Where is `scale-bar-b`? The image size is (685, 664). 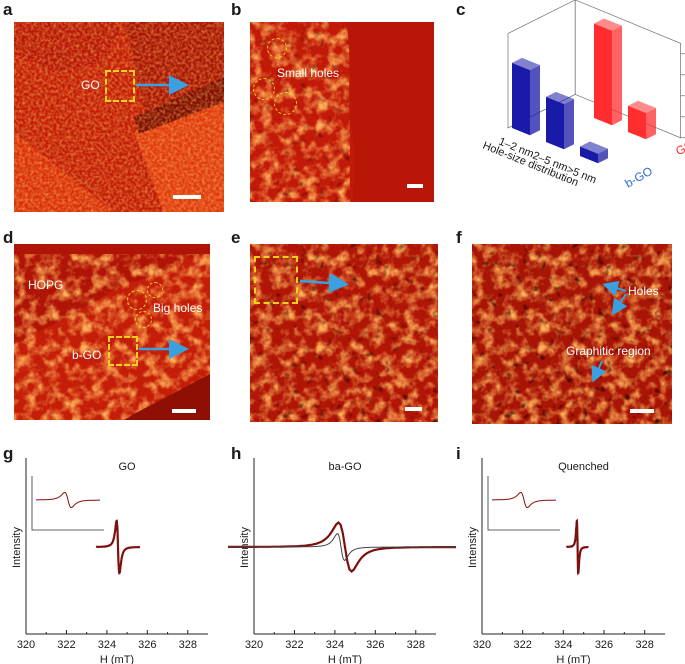 scale-bar-b is located at coordinates (415, 186).